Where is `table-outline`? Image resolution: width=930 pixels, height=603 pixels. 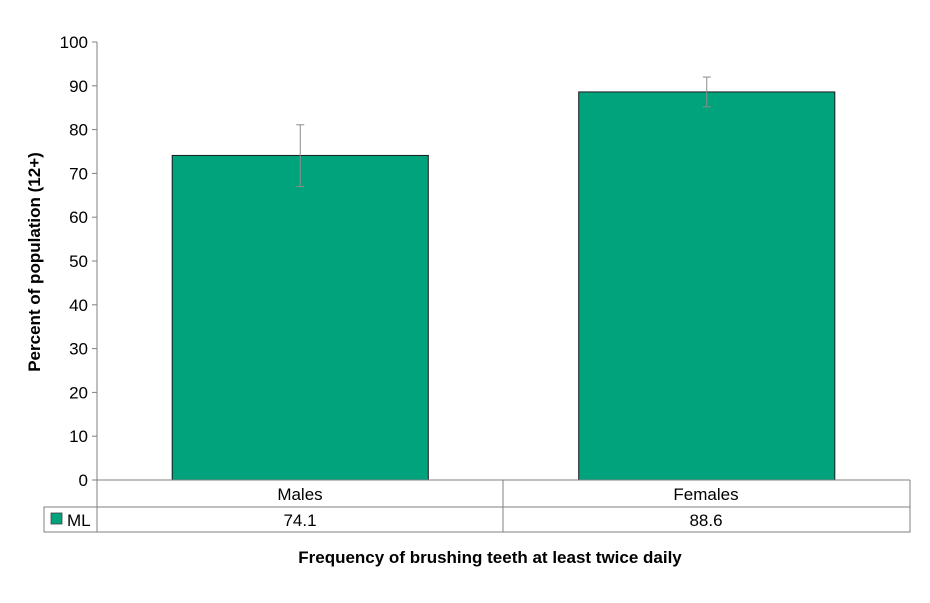 table-outline is located at coordinates (477, 519).